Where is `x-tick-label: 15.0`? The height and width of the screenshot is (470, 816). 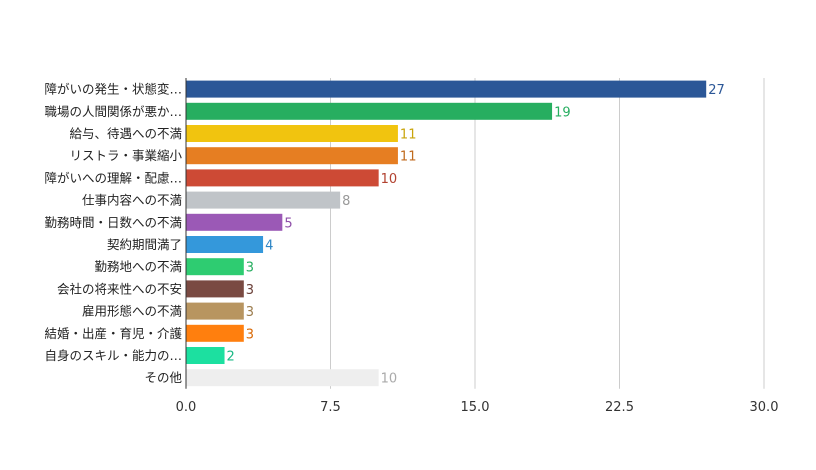
x-tick-label: 15.0 is located at coordinates (475, 407).